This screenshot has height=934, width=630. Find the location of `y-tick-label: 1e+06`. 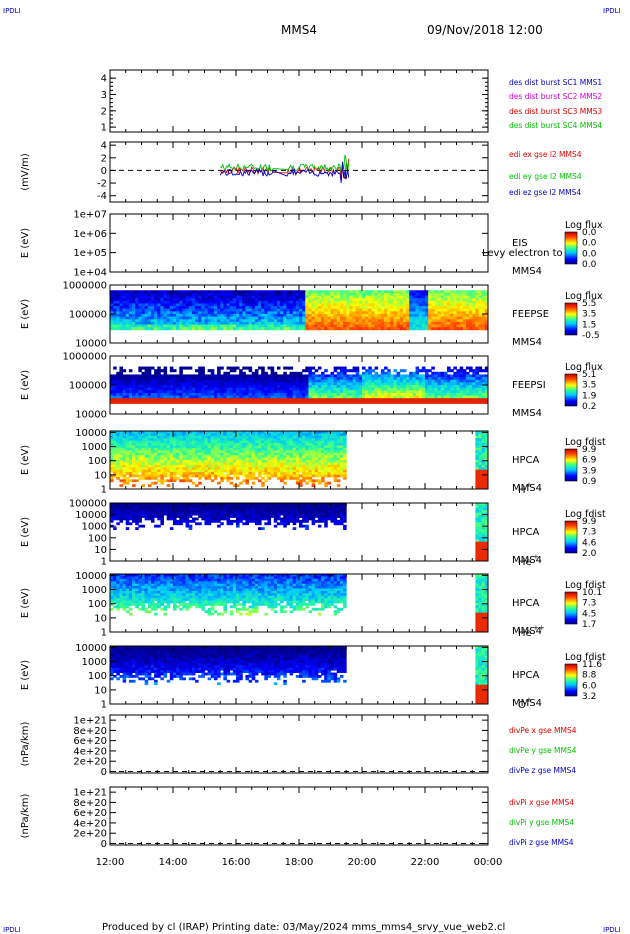

y-tick-label: 1e+06 is located at coordinates (90, 234).